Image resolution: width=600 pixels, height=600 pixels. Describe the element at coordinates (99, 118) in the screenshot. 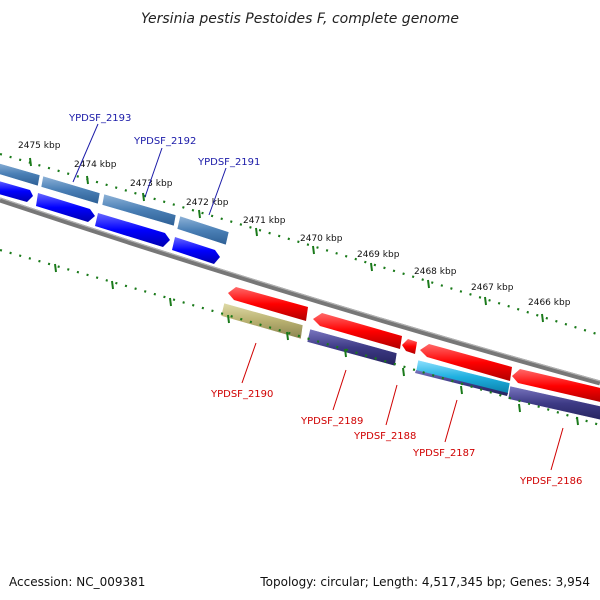

I see `gene-label-2193: YPDSF_2193` at that location.